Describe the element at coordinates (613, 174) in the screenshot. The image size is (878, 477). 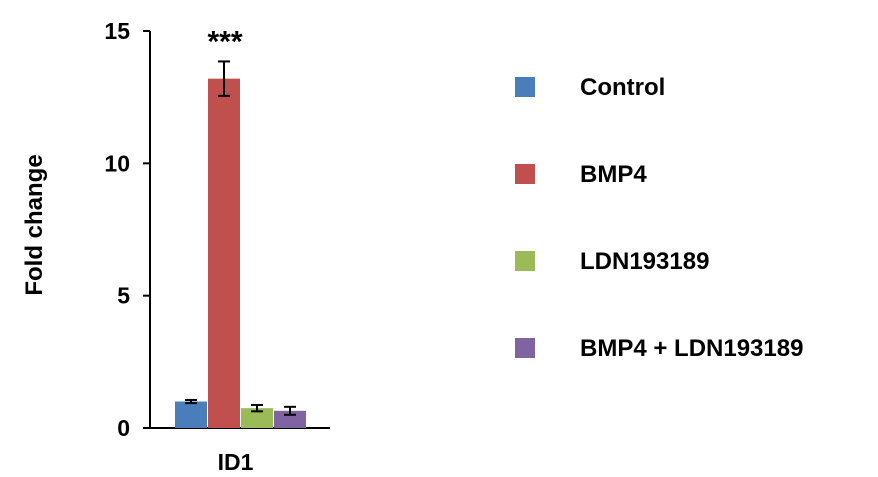
I see `legend-label: BMP4` at that location.